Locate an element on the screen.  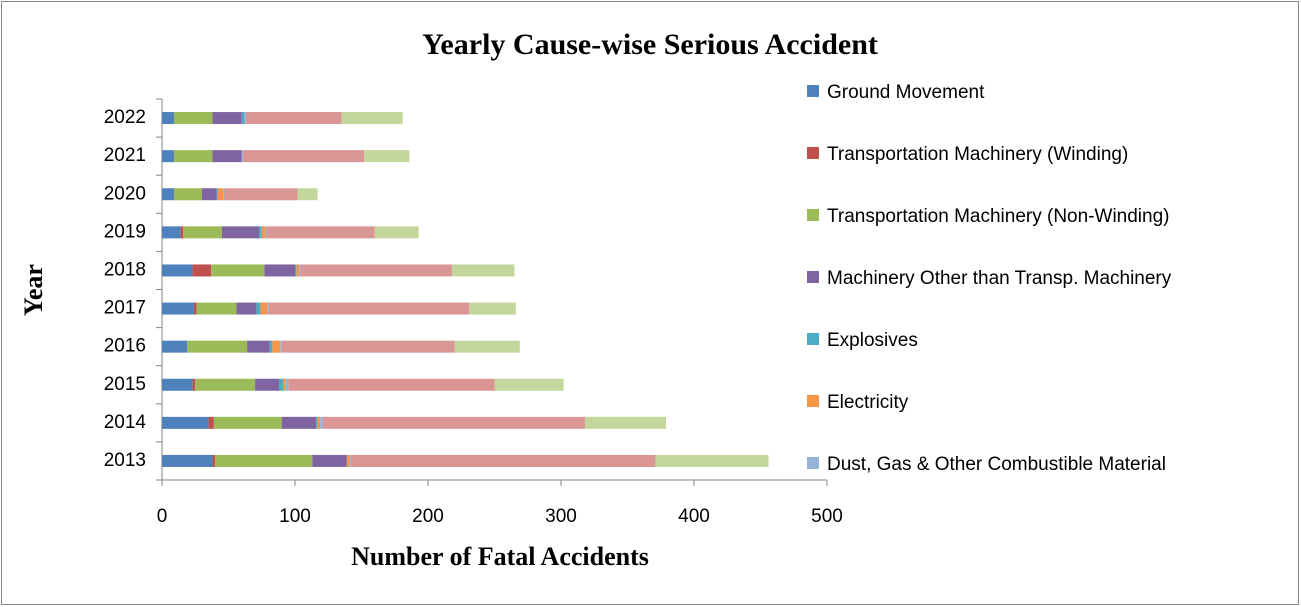
legend-label: Ground Movement is located at coordinates (906, 92).